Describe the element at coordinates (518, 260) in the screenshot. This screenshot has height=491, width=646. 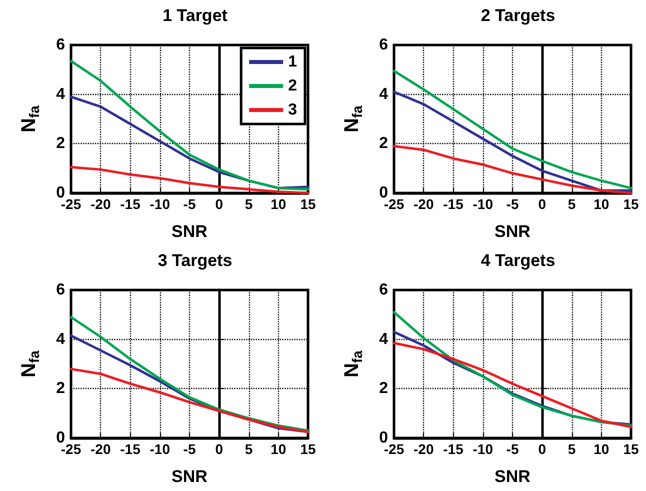
I see `chart-title: 4 Targets` at that location.